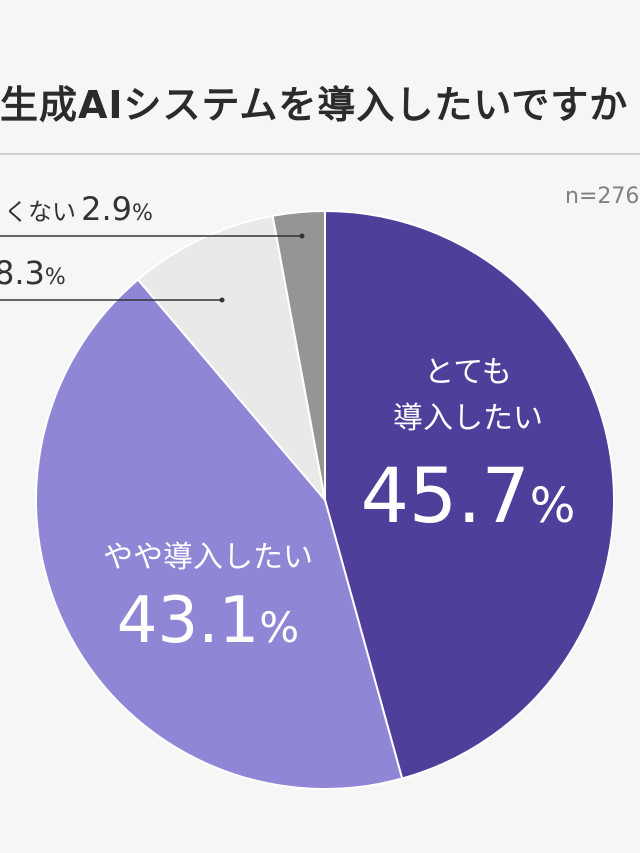  Describe the element at coordinates (208, 621) in the screenshot. I see `slice-2-value-label: 43.1%` at that location.